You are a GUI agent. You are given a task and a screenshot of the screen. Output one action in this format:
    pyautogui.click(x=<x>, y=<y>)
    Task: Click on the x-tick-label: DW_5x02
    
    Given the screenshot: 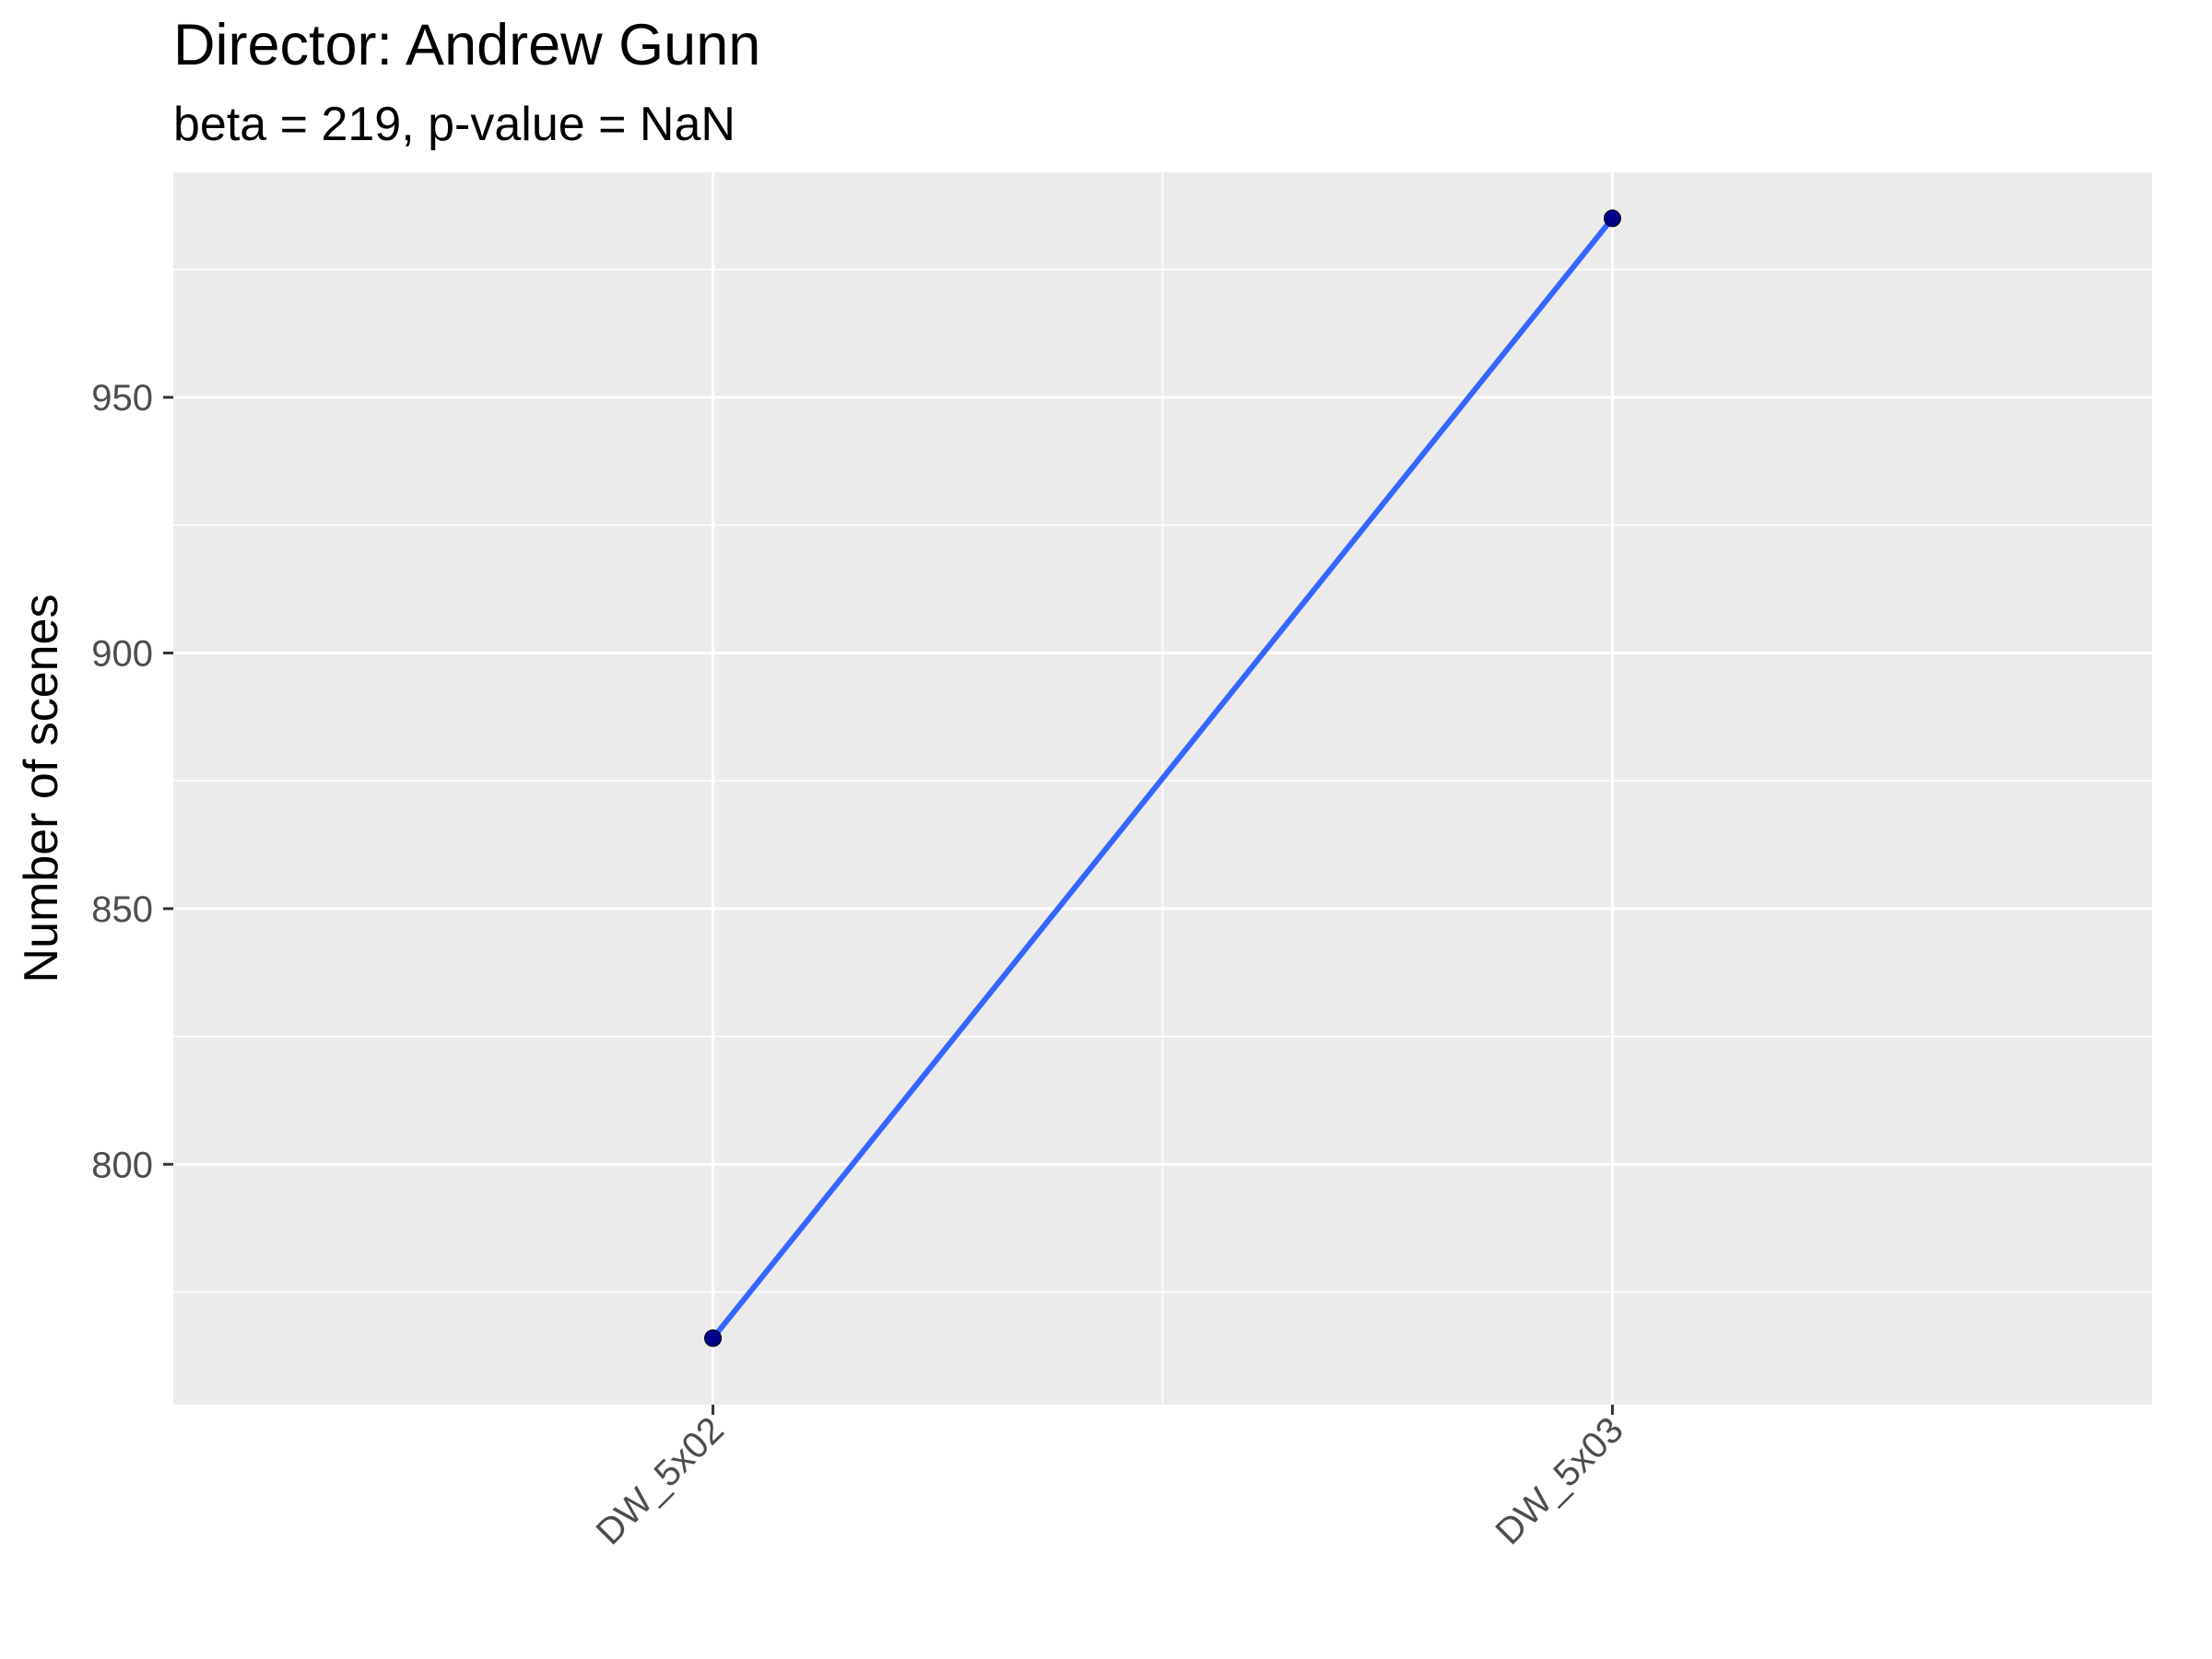 What is the action you would take?
    pyautogui.click(x=660, y=1480)
    